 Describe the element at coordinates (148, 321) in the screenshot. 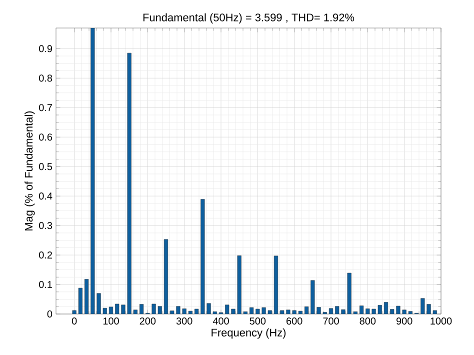

I see `x-tick-label: 200` at that location.